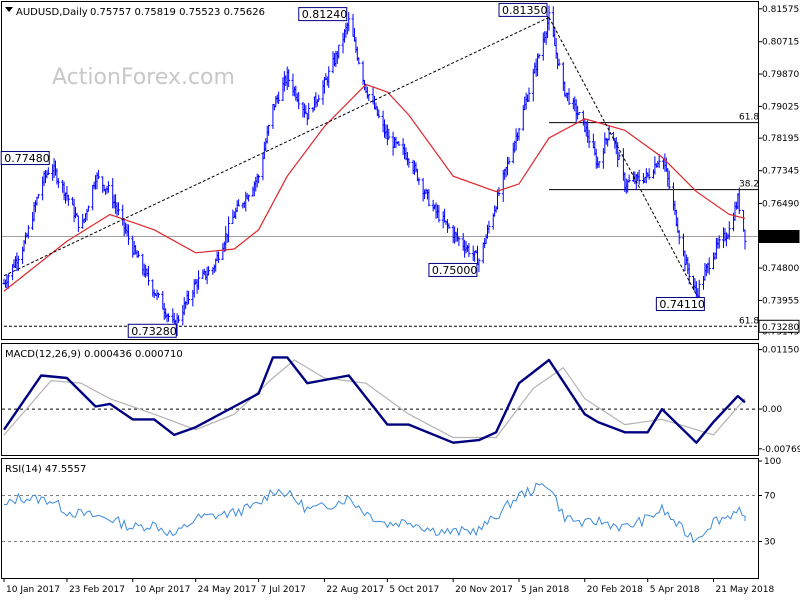  Describe the element at coordinates (45, 469) in the screenshot. I see `rsi-title: RSI(14) 47.5557` at that location.